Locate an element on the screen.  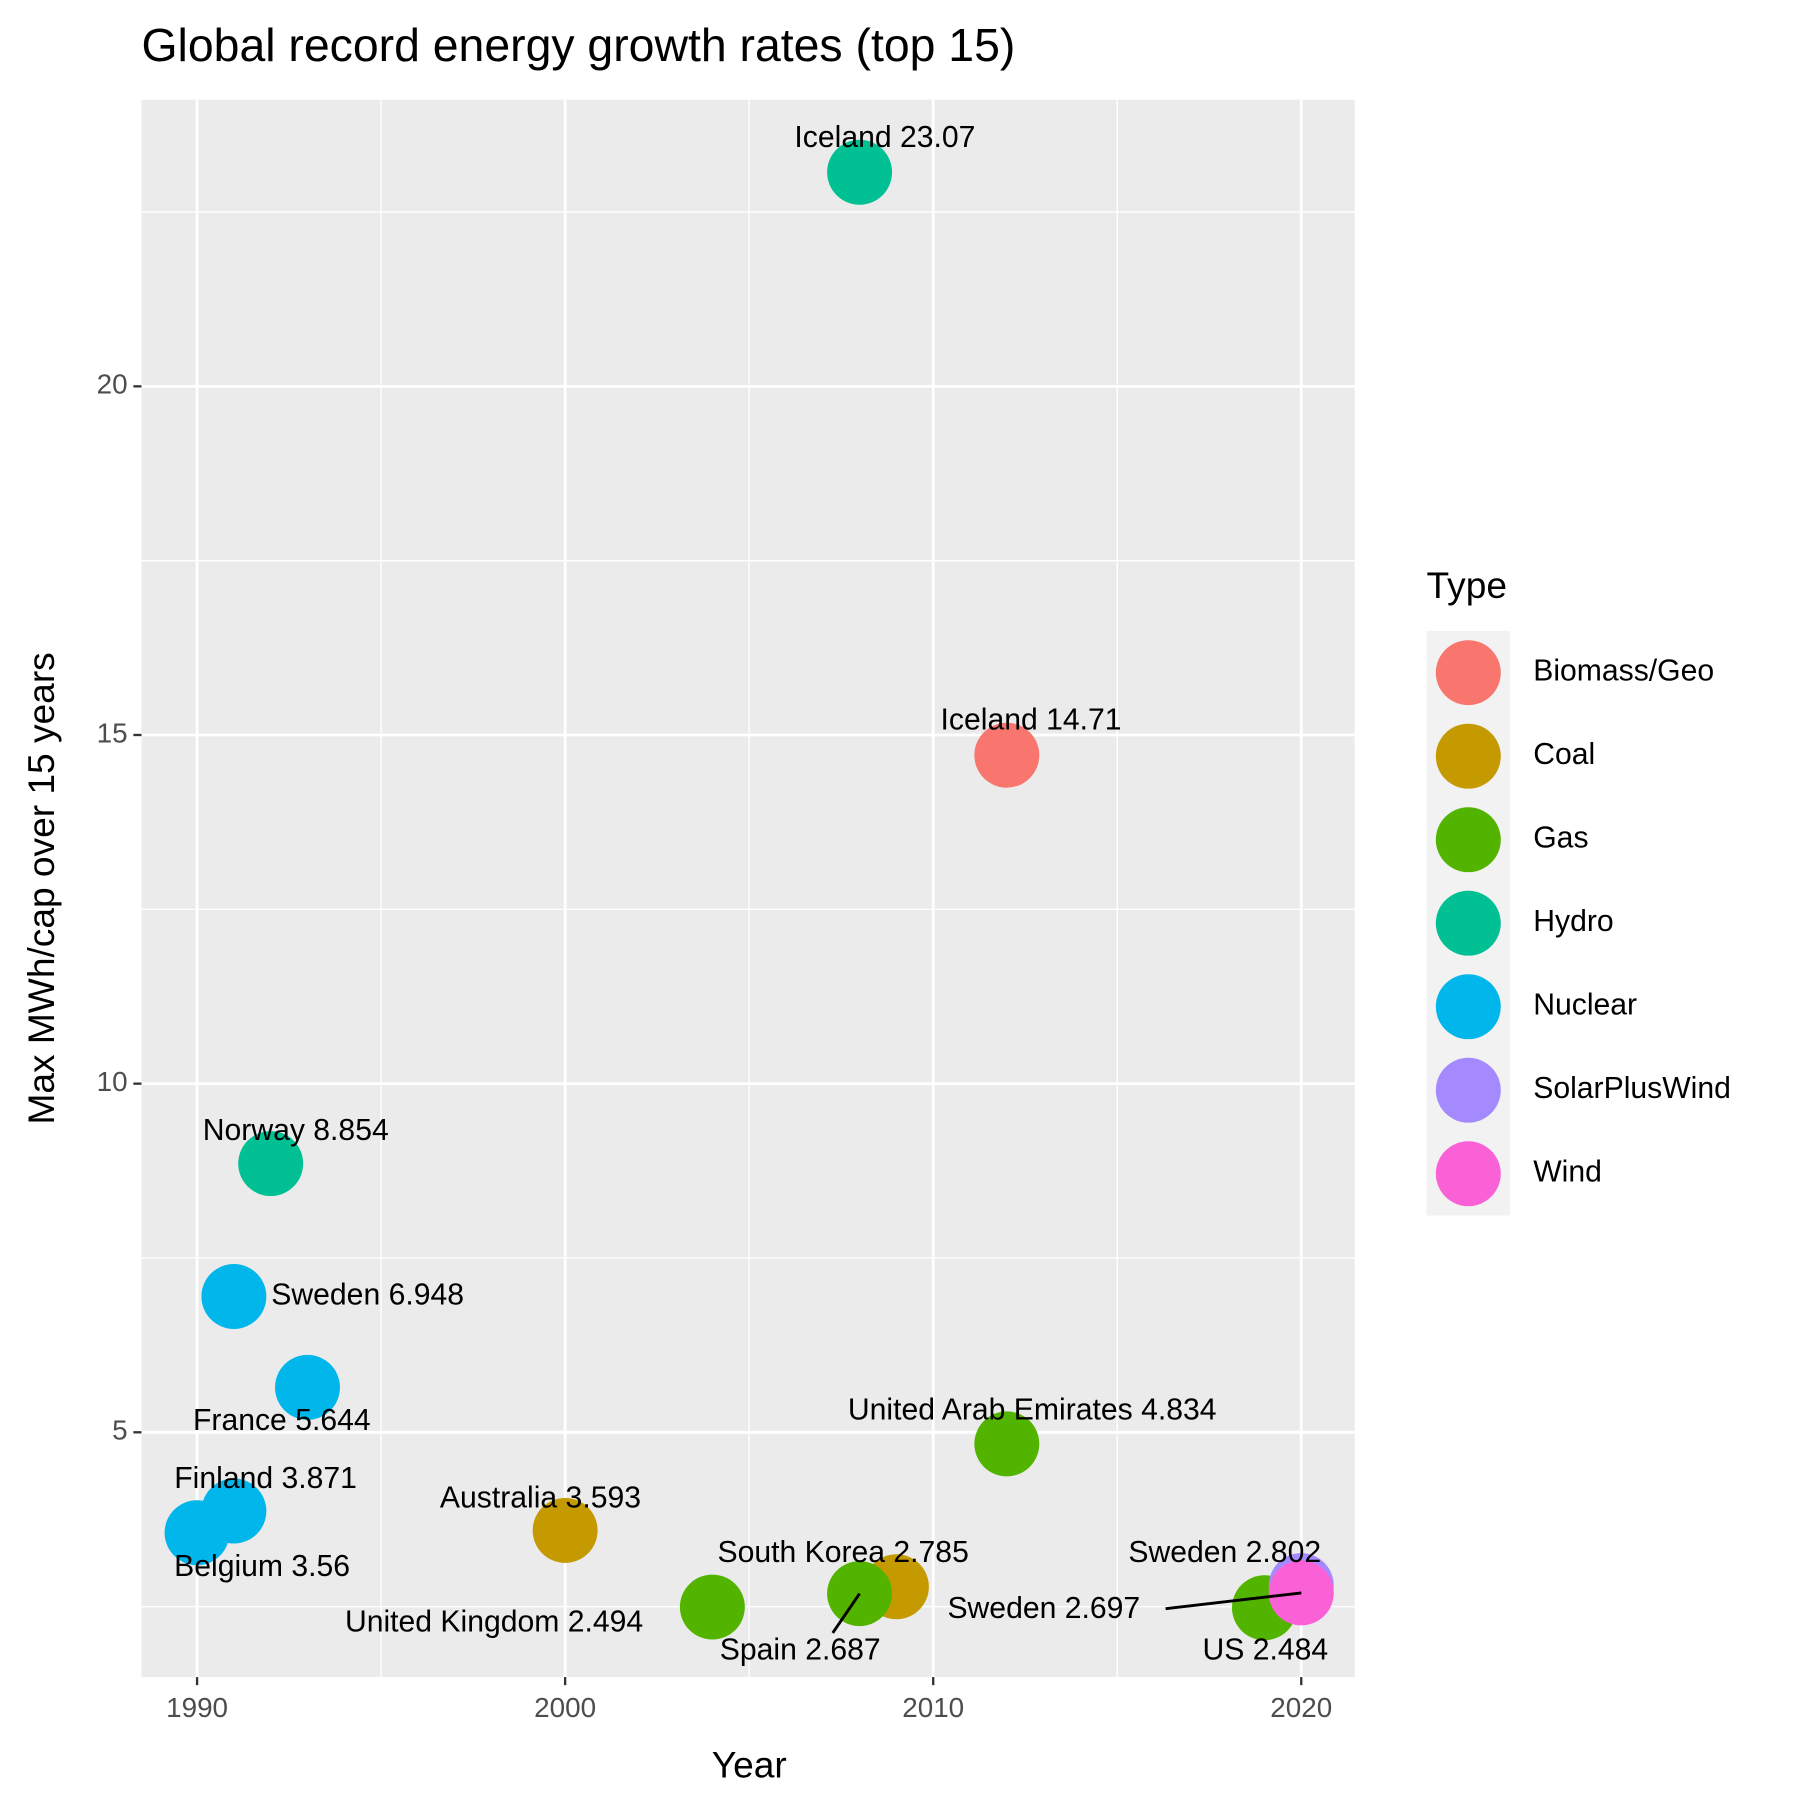
point-label: France 5.644 is located at coordinates (282, 1420).